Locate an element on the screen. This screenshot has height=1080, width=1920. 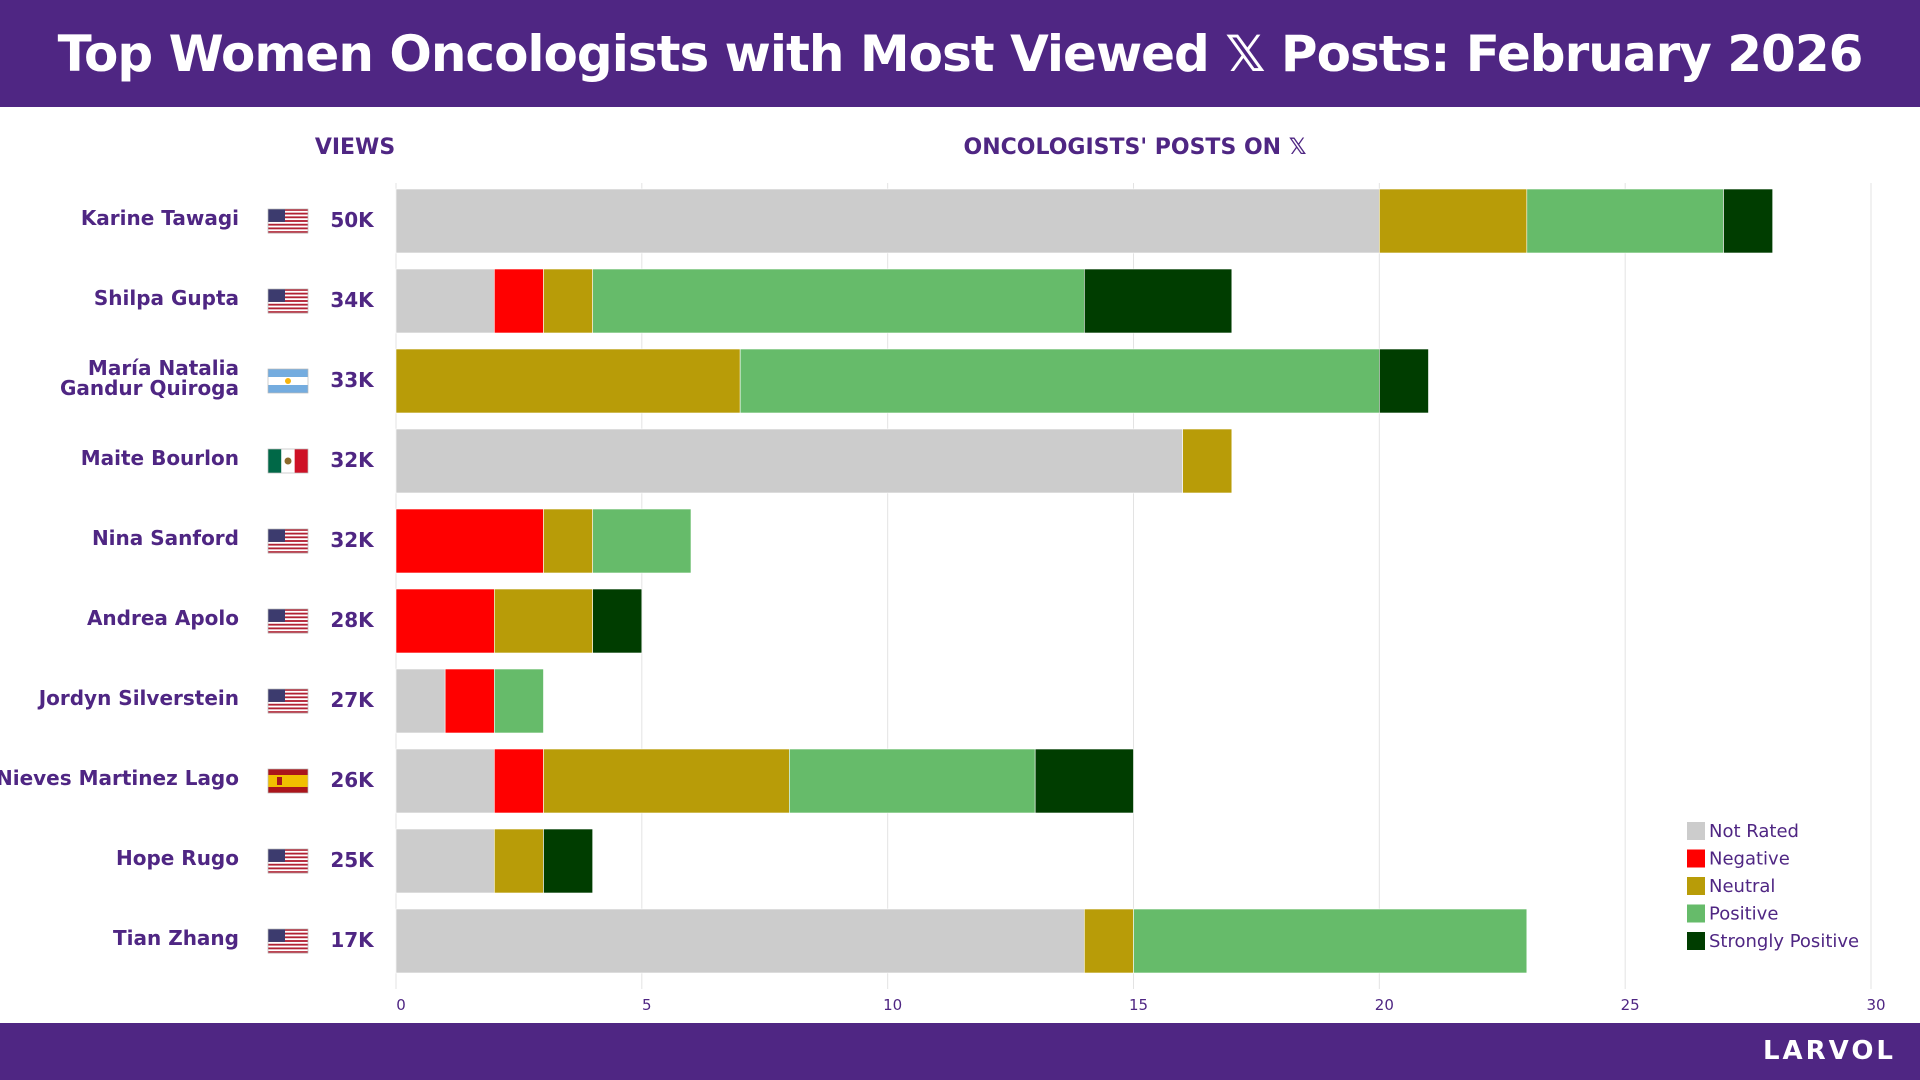
oncologist-name: María Natalia is located at coordinates (163, 368).